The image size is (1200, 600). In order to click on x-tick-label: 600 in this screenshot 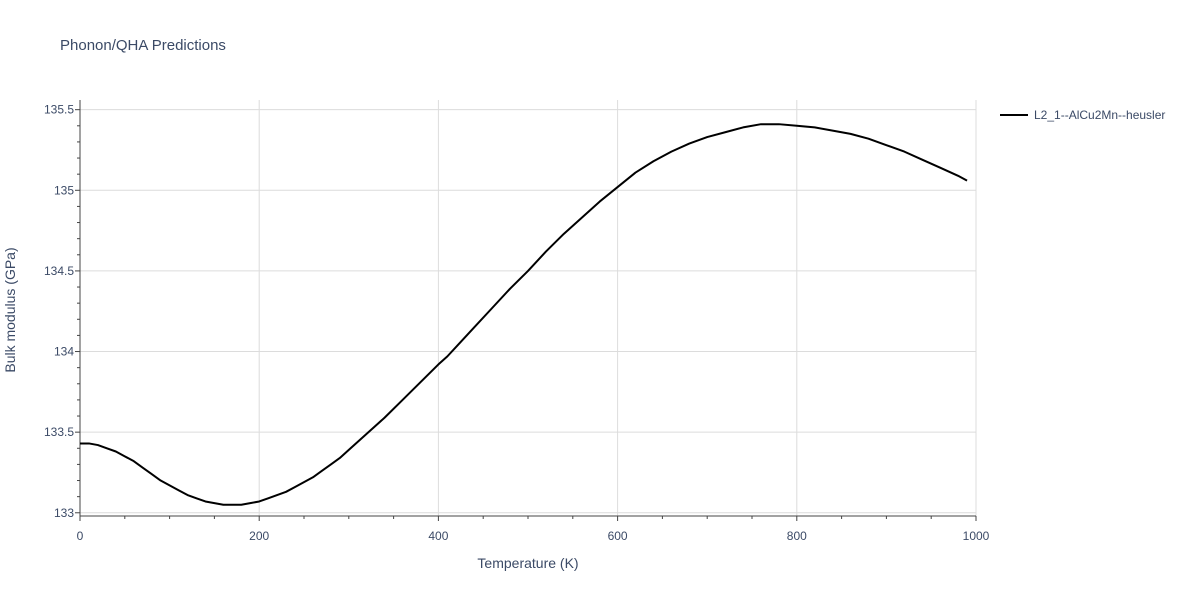, I will do `click(618, 536)`.